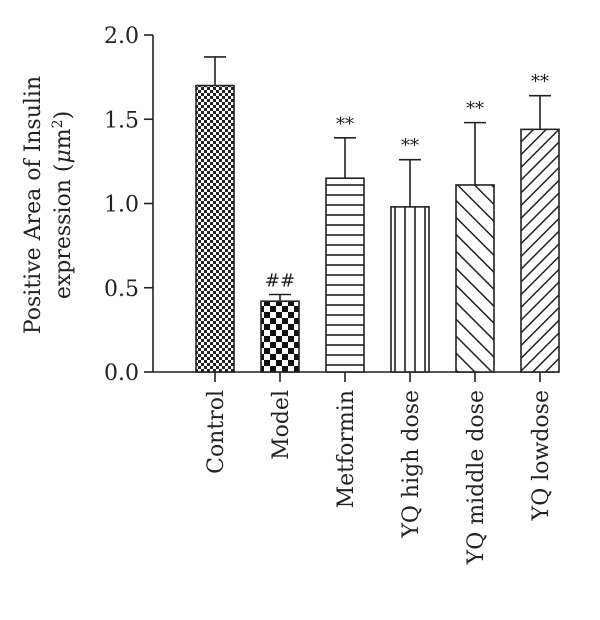 This screenshot has width=600, height=620. What do you see at coordinates (121, 120) in the screenshot?
I see `y-tick-label: 1.5` at bounding box center [121, 120].